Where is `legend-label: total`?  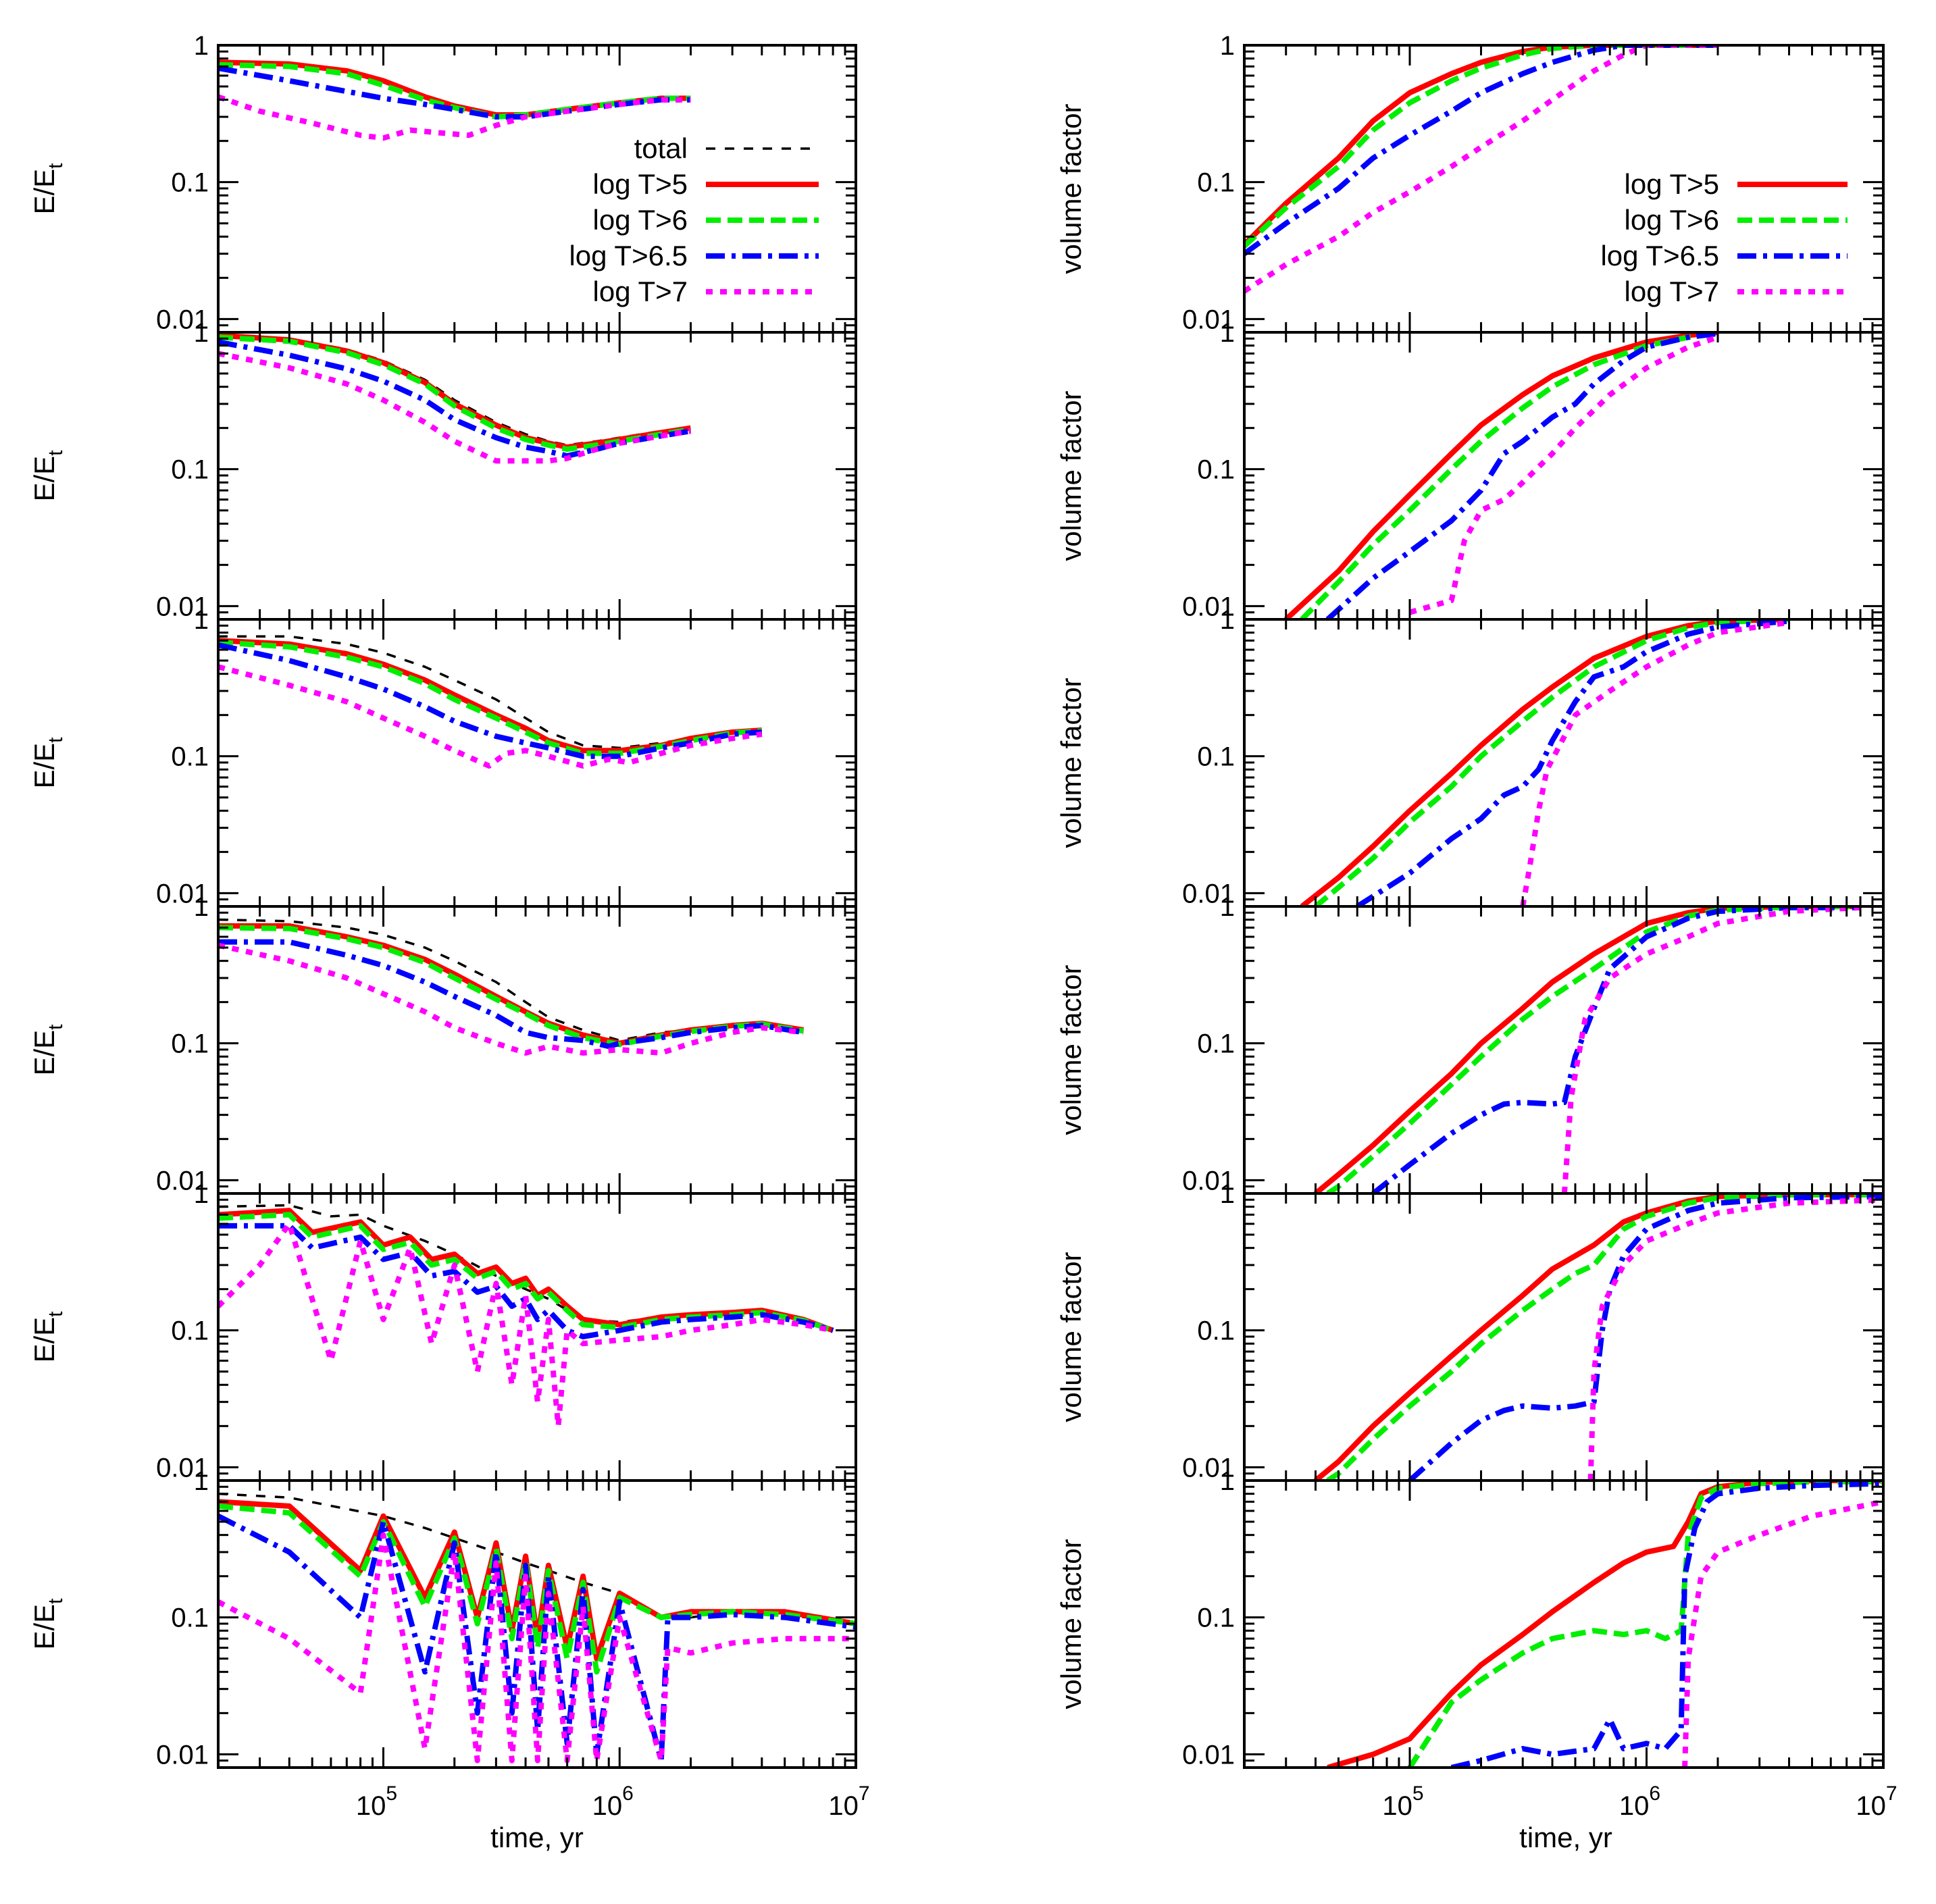
legend-label: total is located at coordinates (661, 148).